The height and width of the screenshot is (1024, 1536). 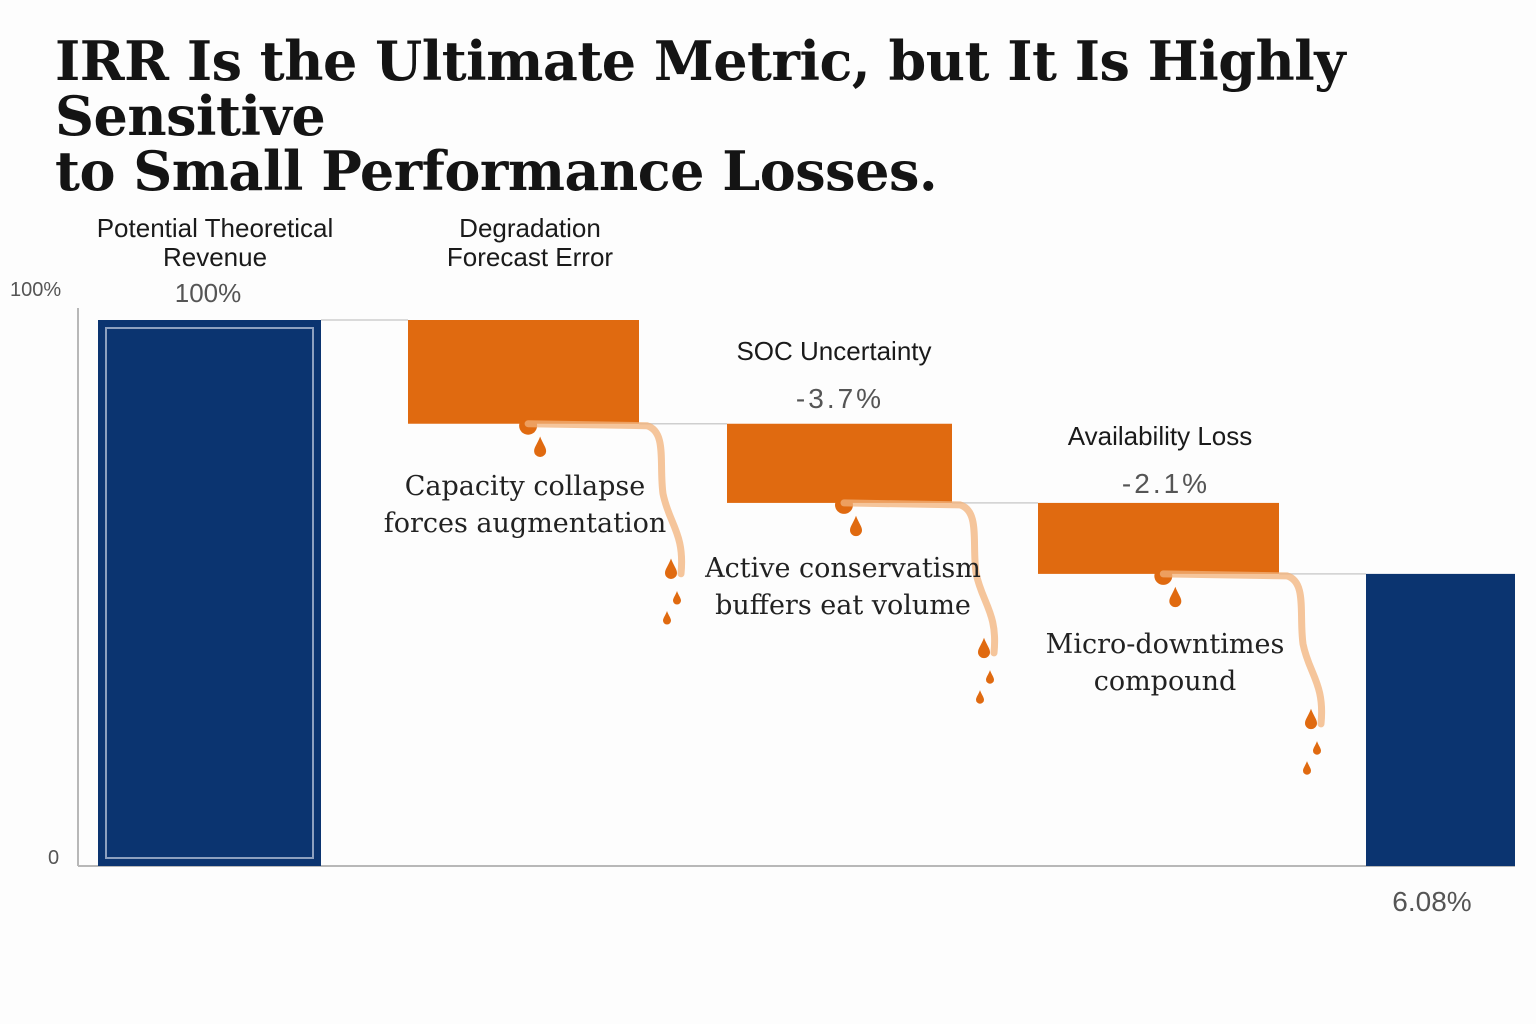 What do you see at coordinates (530, 228) in the screenshot?
I see `category-label-2-line-1: Degradation` at bounding box center [530, 228].